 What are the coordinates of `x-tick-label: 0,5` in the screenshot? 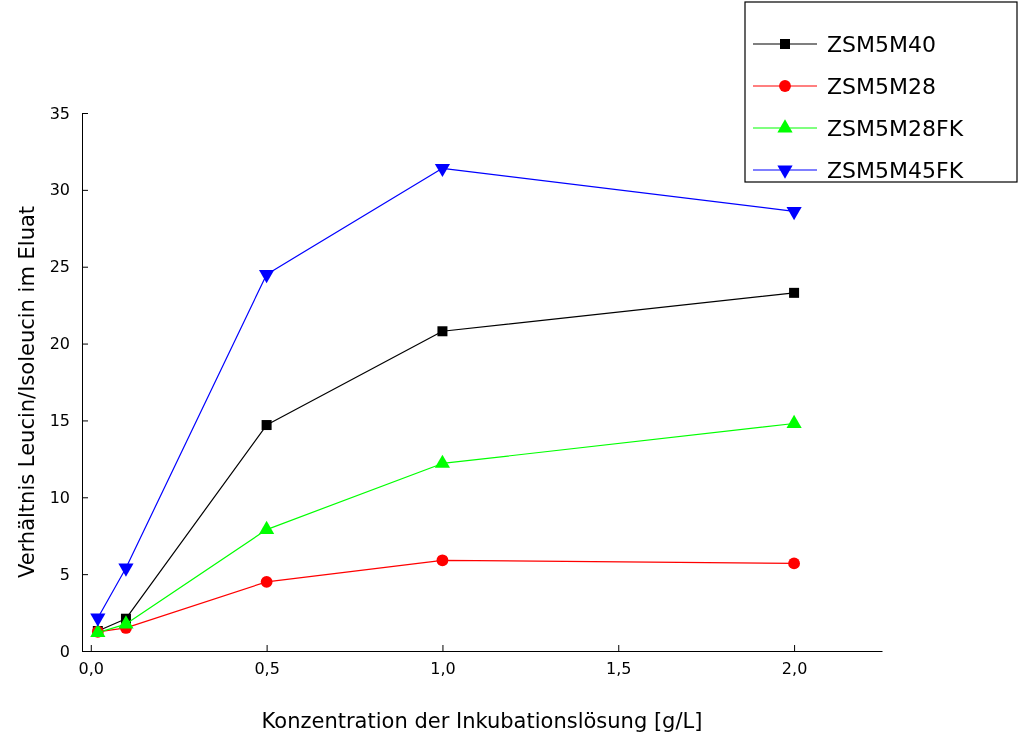 It's located at (267, 669).